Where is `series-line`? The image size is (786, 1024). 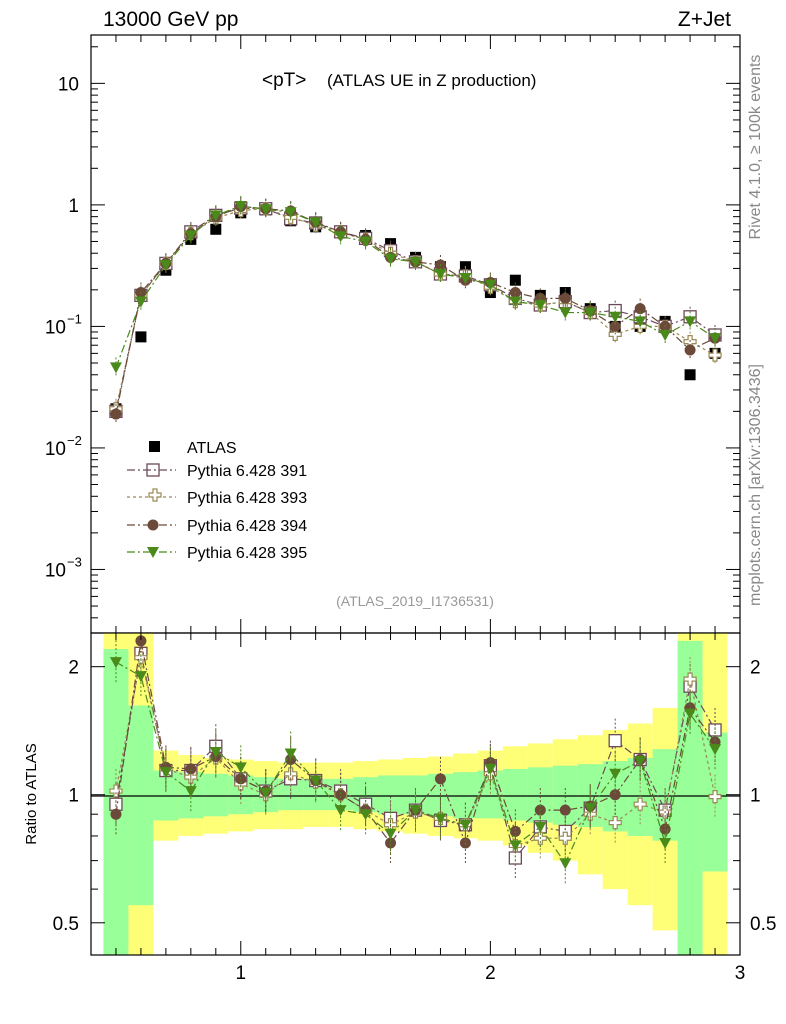
series-line is located at coordinates (415, 286).